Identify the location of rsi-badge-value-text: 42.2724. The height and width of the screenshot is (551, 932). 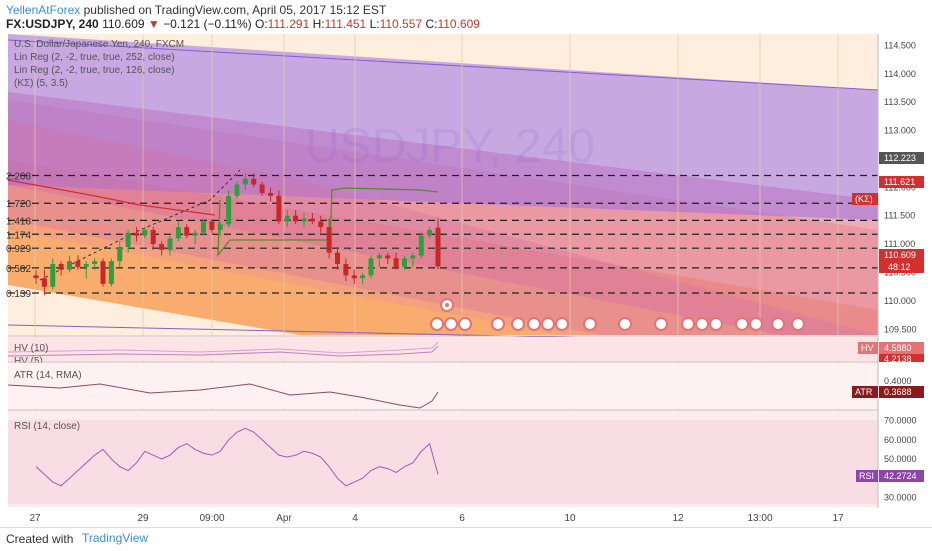
(900, 476).